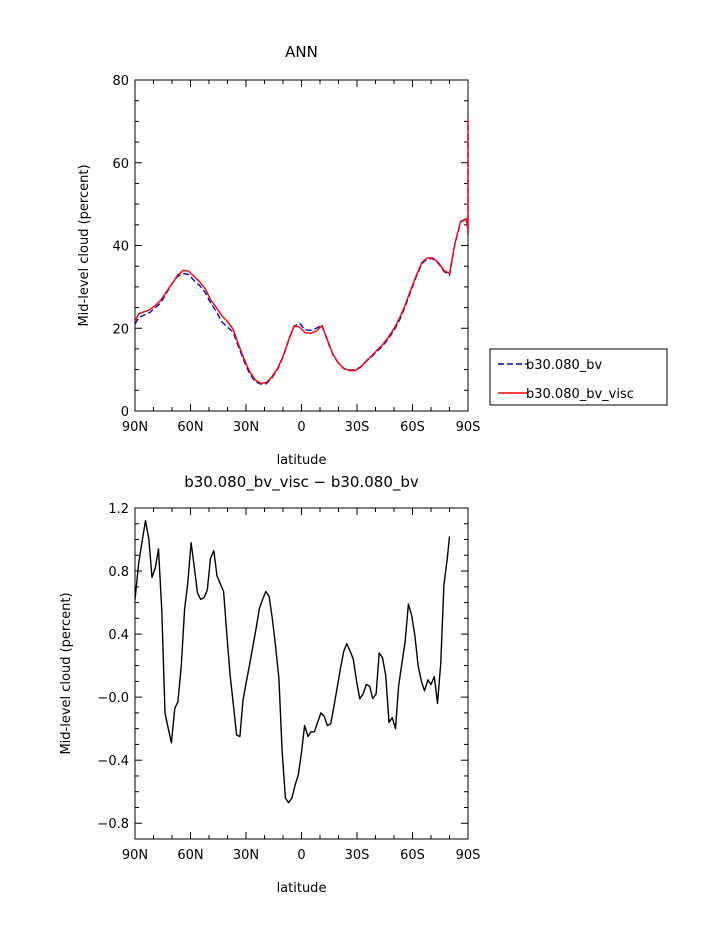  What do you see at coordinates (564, 365) in the screenshot?
I see `legend-label-b30-080-bv: b30.080_bv` at bounding box center [564, 365].